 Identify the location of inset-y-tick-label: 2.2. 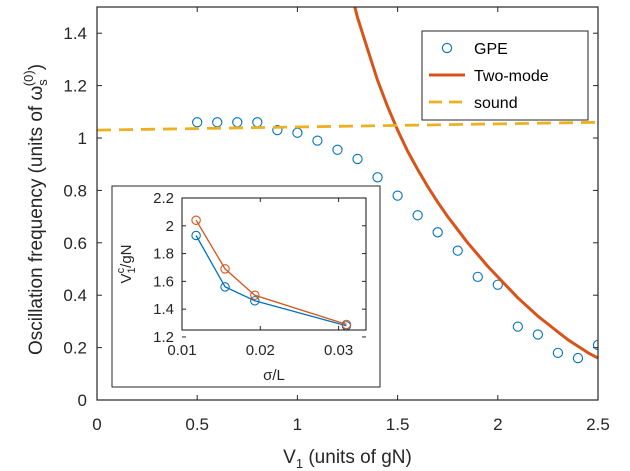
(163, 198).